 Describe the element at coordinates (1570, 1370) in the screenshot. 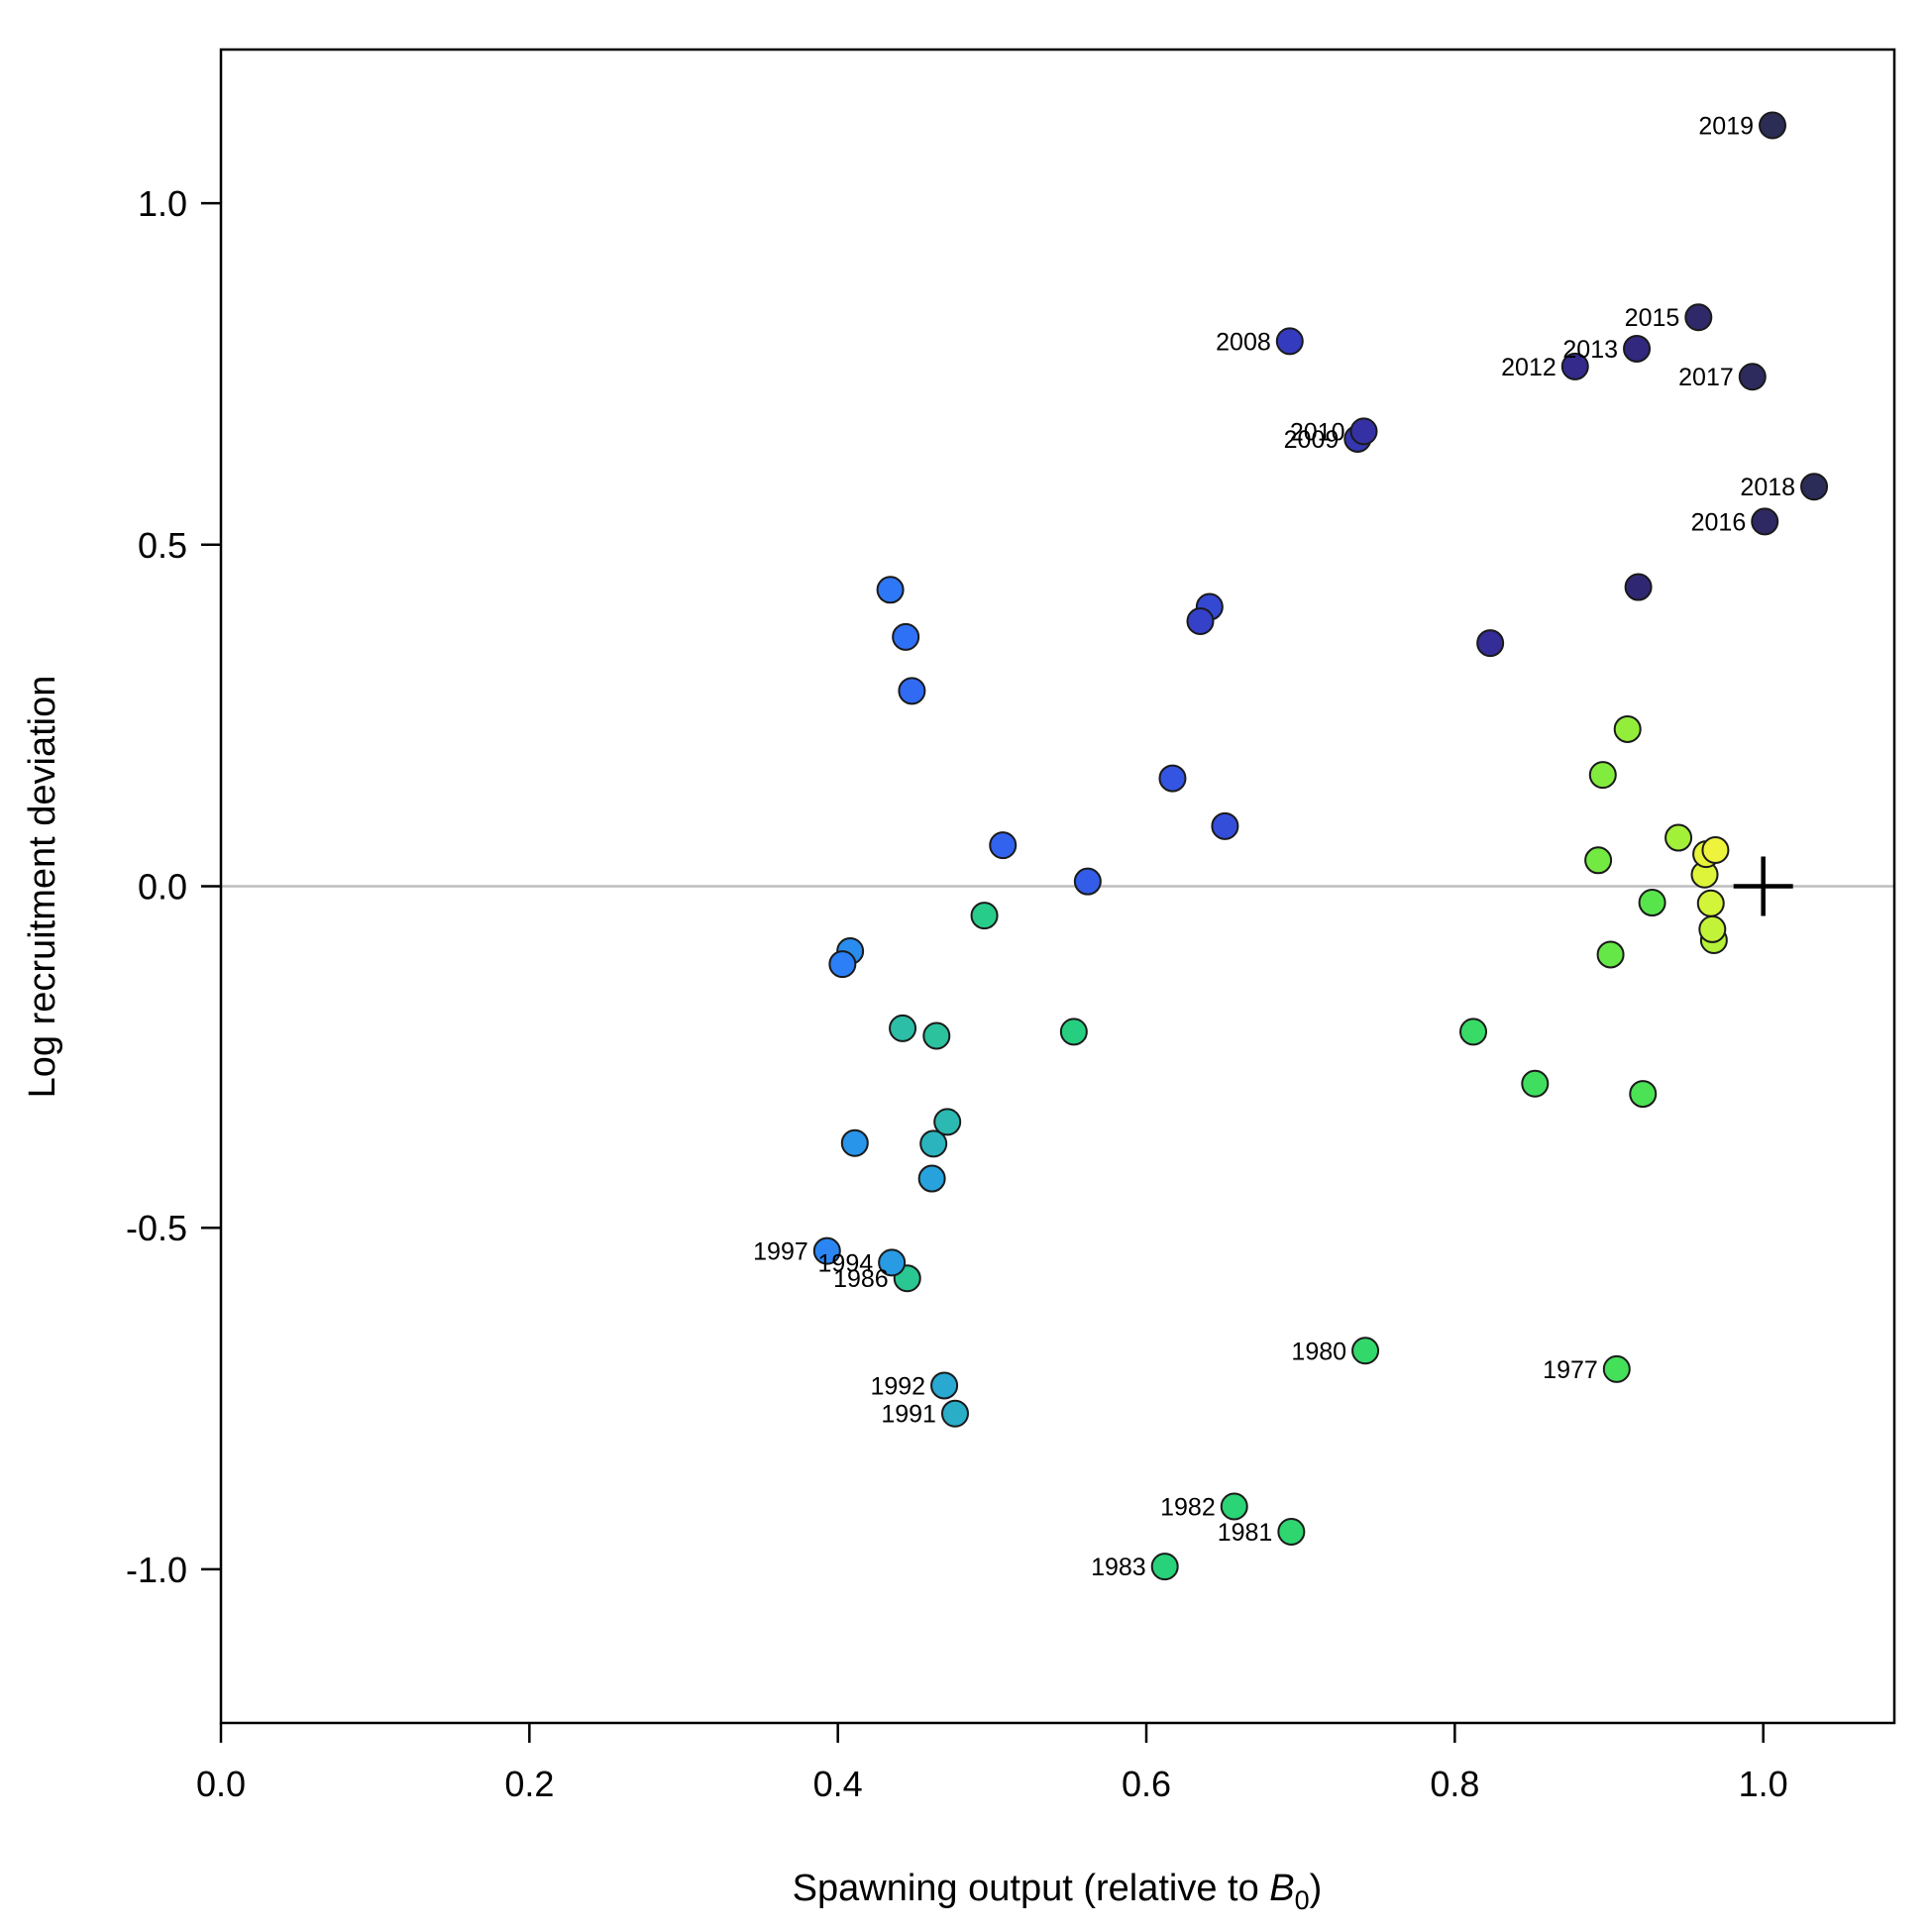

I see `point-year-label: 1977` at that location.